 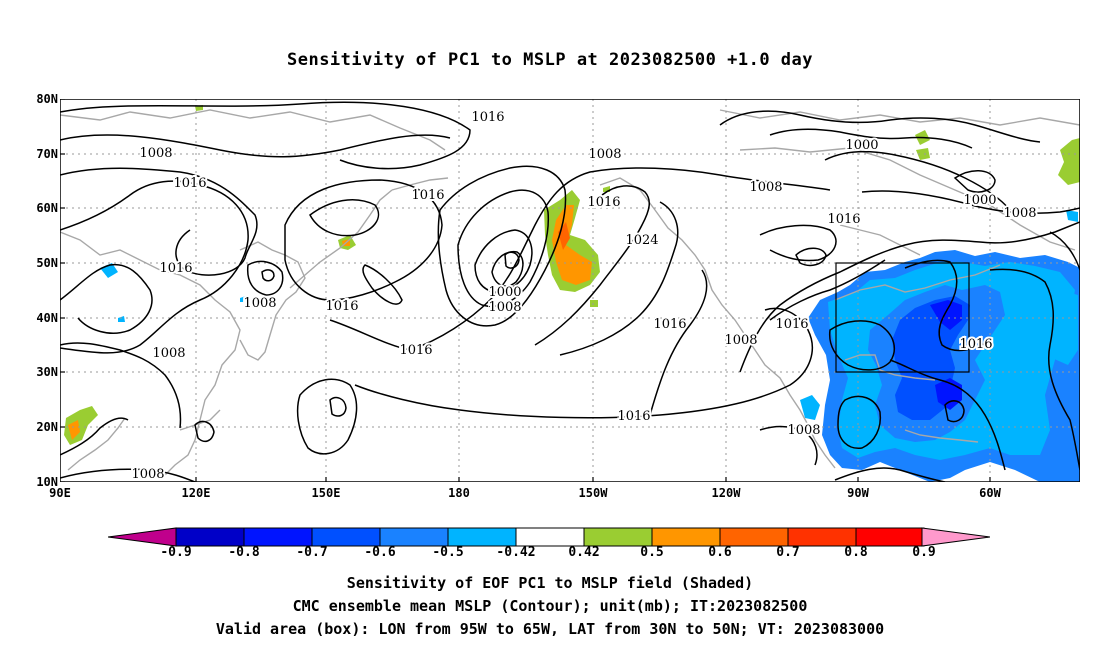 What do you see at coordinates (47, 427) in the screenshot?
I see `lat-label-20n: 20N` at bounding box center [47, 427].